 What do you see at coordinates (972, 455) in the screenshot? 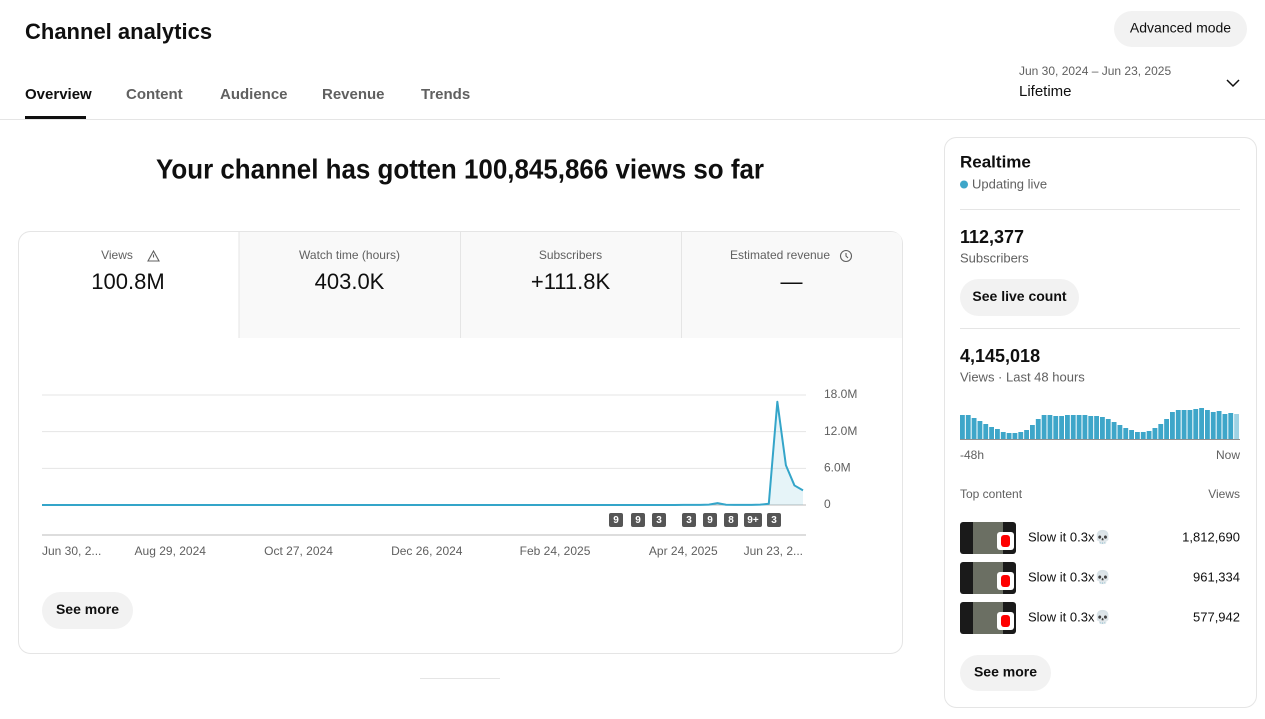
I see `x-tick-label: -48h` at bounding box center [972, 455].